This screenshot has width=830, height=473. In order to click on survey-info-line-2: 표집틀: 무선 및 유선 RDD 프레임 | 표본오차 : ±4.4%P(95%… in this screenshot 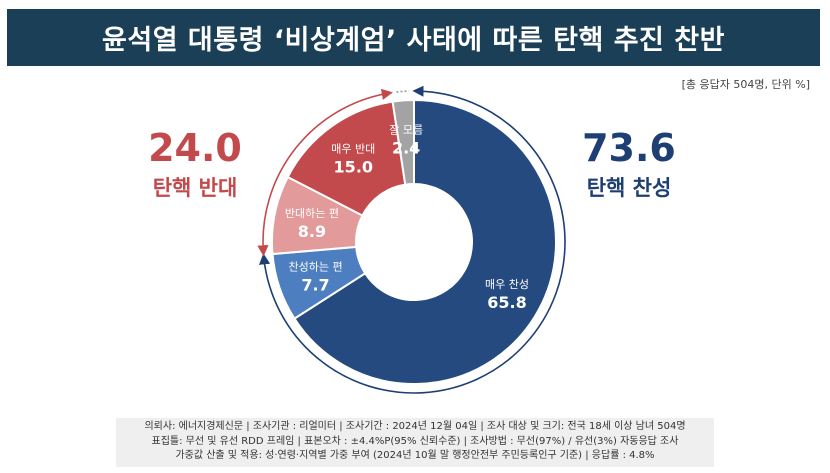, I will do `click(415, 441)`.